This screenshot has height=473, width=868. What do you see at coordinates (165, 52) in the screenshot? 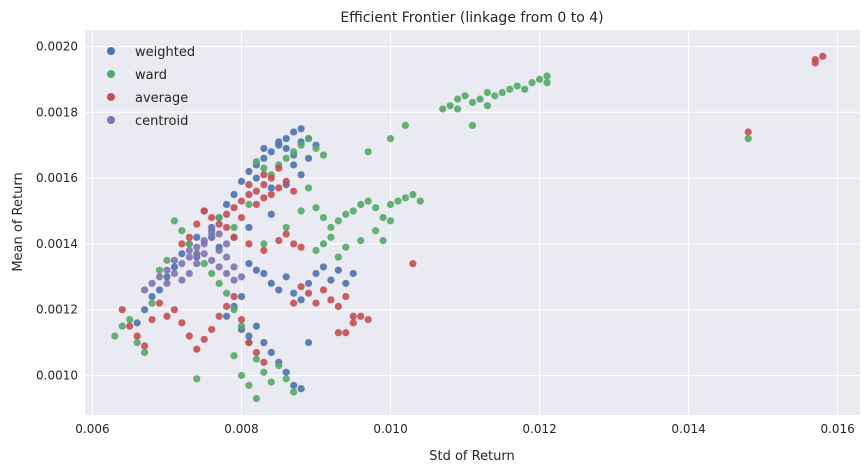
I see `legend-label: weighted` at bounding box center [165, 52].